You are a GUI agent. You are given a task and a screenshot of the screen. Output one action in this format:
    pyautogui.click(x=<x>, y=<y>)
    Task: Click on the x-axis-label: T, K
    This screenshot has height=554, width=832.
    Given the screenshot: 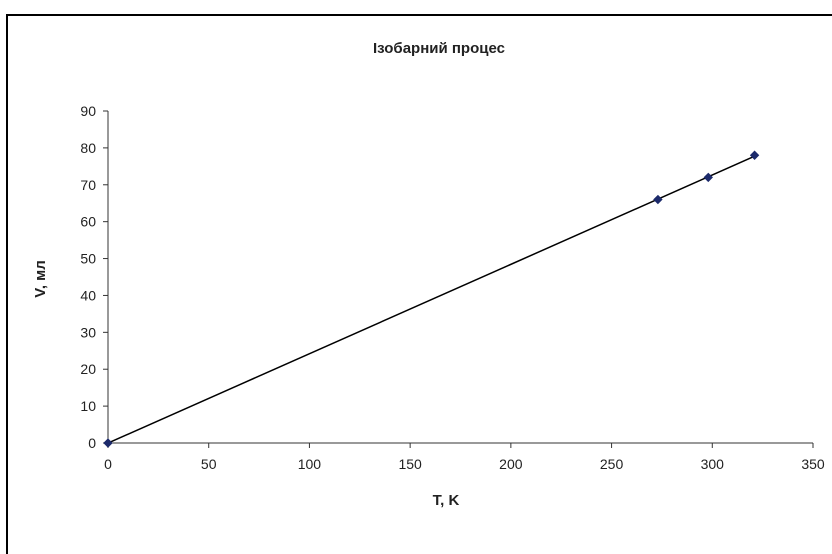 What is the action you would take?
    pyautogui.click(x=446, y=500)
    